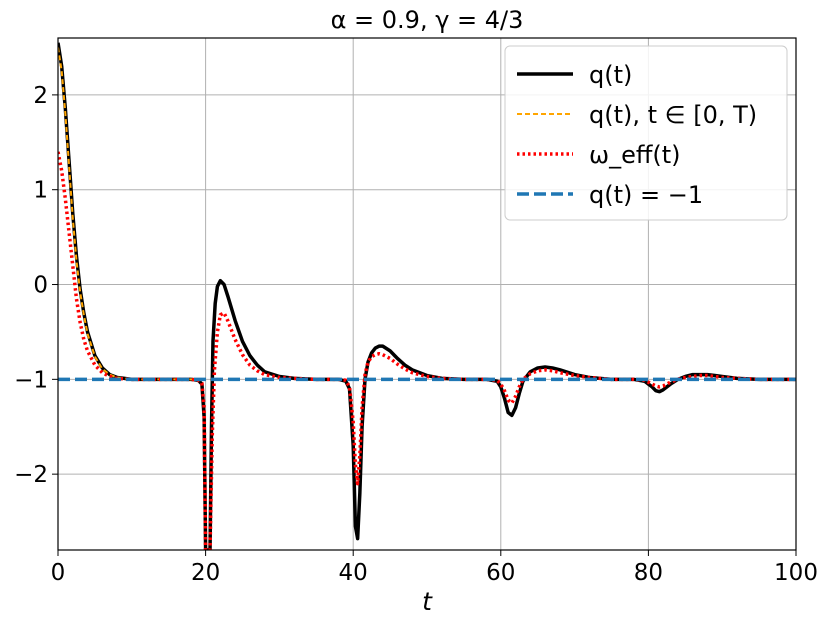 Image resolution: width=830 pixels, height=626 pixels. I want to click on y-tick-label: 0, so click(40, 286).